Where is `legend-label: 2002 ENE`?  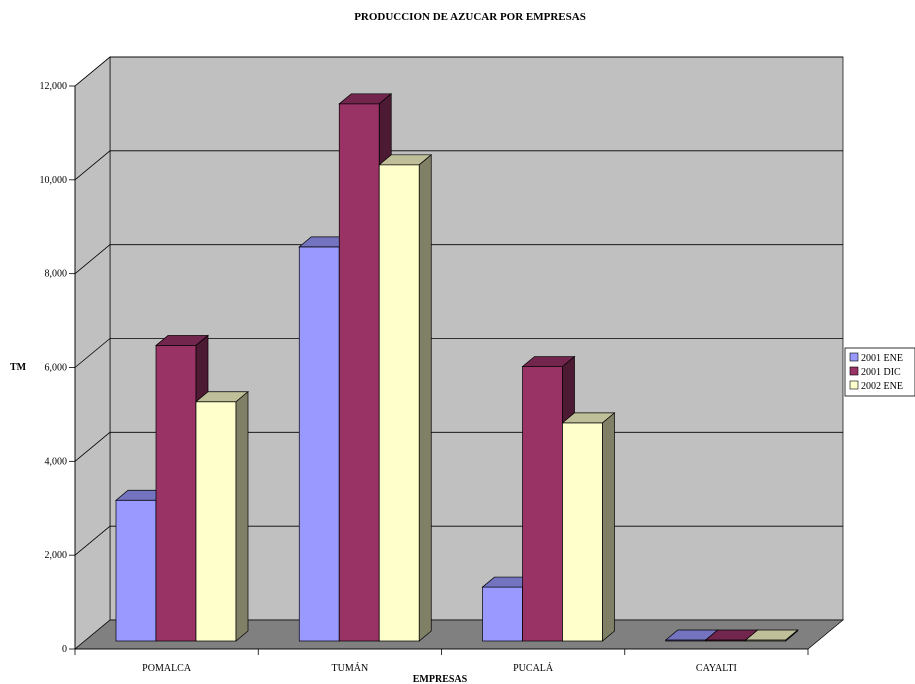 legend-label: 2002 ENE is located at coordinates (882, 386).